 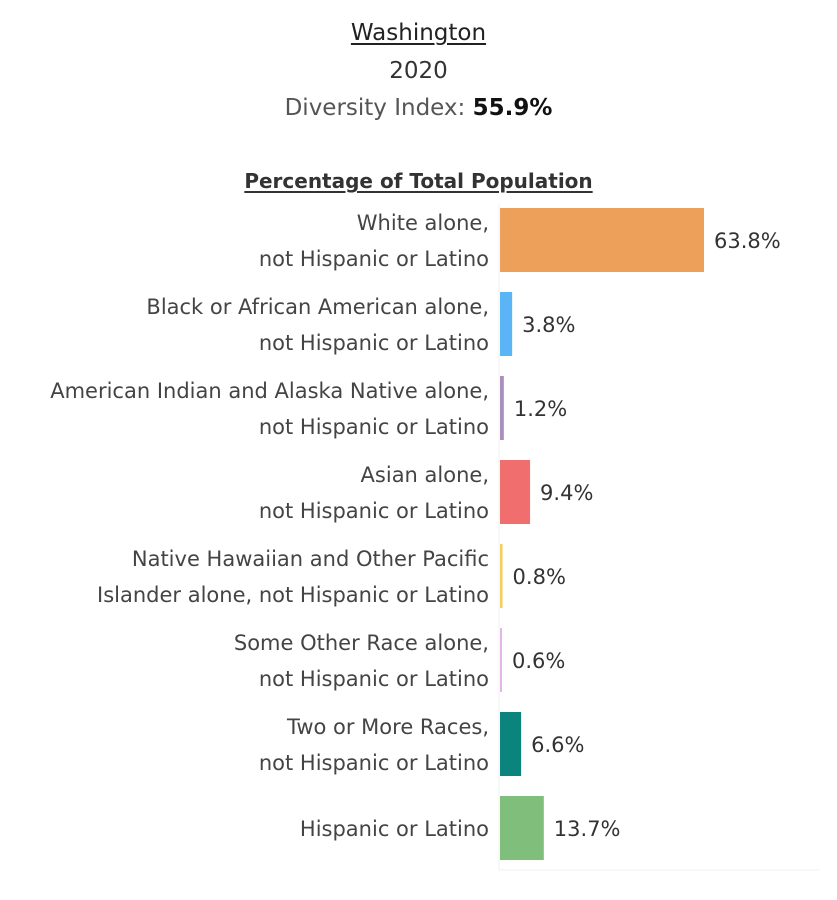 What do you see at coordinates (538, 661) in the screenshot?
I see `value-label: 0.6%` at bounding box center [538, 661].